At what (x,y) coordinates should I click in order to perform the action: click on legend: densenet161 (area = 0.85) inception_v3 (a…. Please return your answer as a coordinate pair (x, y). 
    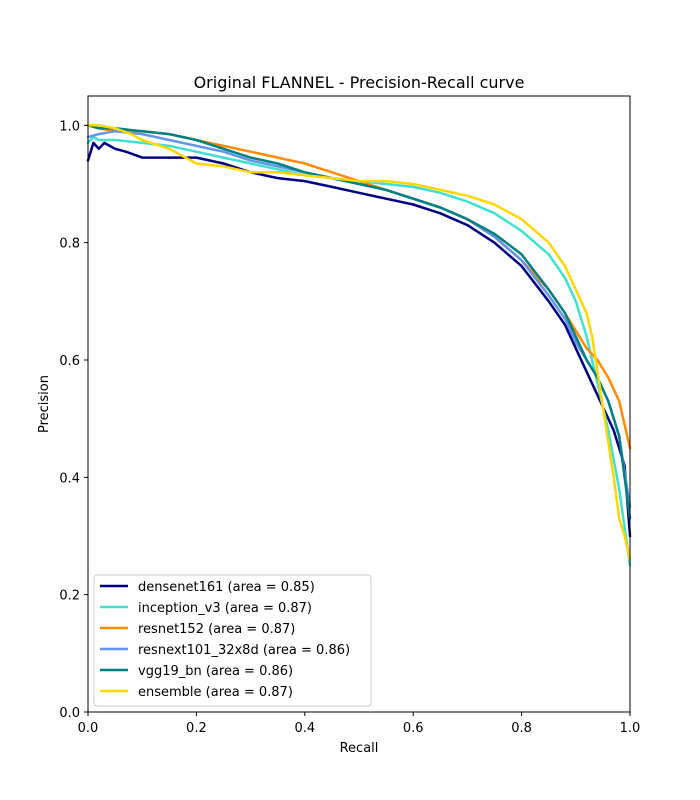
    Looking at the image, I should click on (232, 640).